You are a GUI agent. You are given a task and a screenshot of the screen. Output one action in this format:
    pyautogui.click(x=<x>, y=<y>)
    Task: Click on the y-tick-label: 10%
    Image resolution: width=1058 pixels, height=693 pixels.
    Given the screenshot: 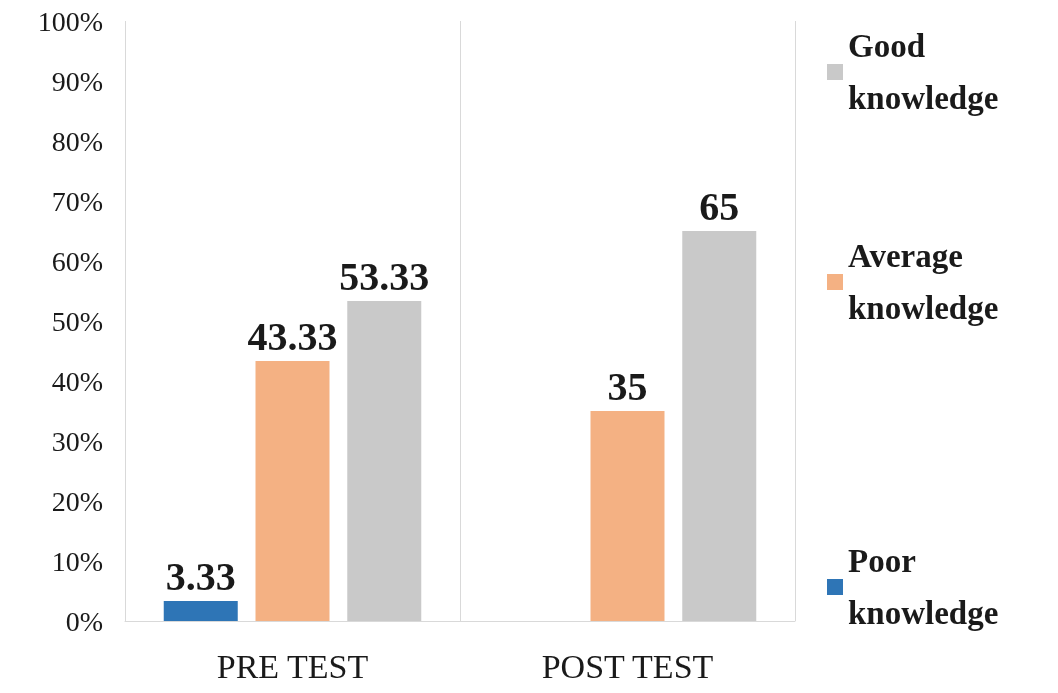 What is the action you would take?
    pyautogui.click(x=77, y=561)
    